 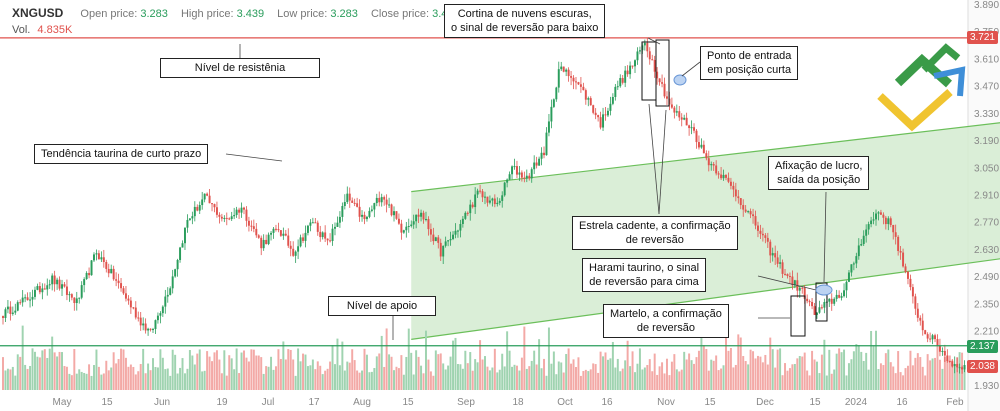 I want to click on close-label: Close price:, so click(x=400, y=14).